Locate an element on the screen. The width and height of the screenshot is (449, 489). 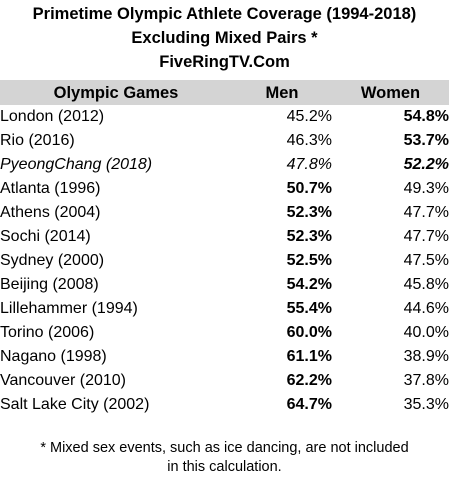
cell-olympic-game: Rio (2016) is located at coordinates (37, 140).